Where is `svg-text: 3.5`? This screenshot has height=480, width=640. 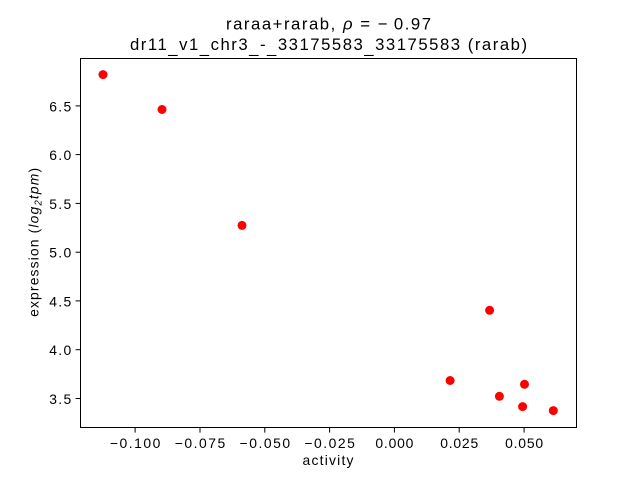
svg-text: 3.5 is located at coordinates (60, 399).